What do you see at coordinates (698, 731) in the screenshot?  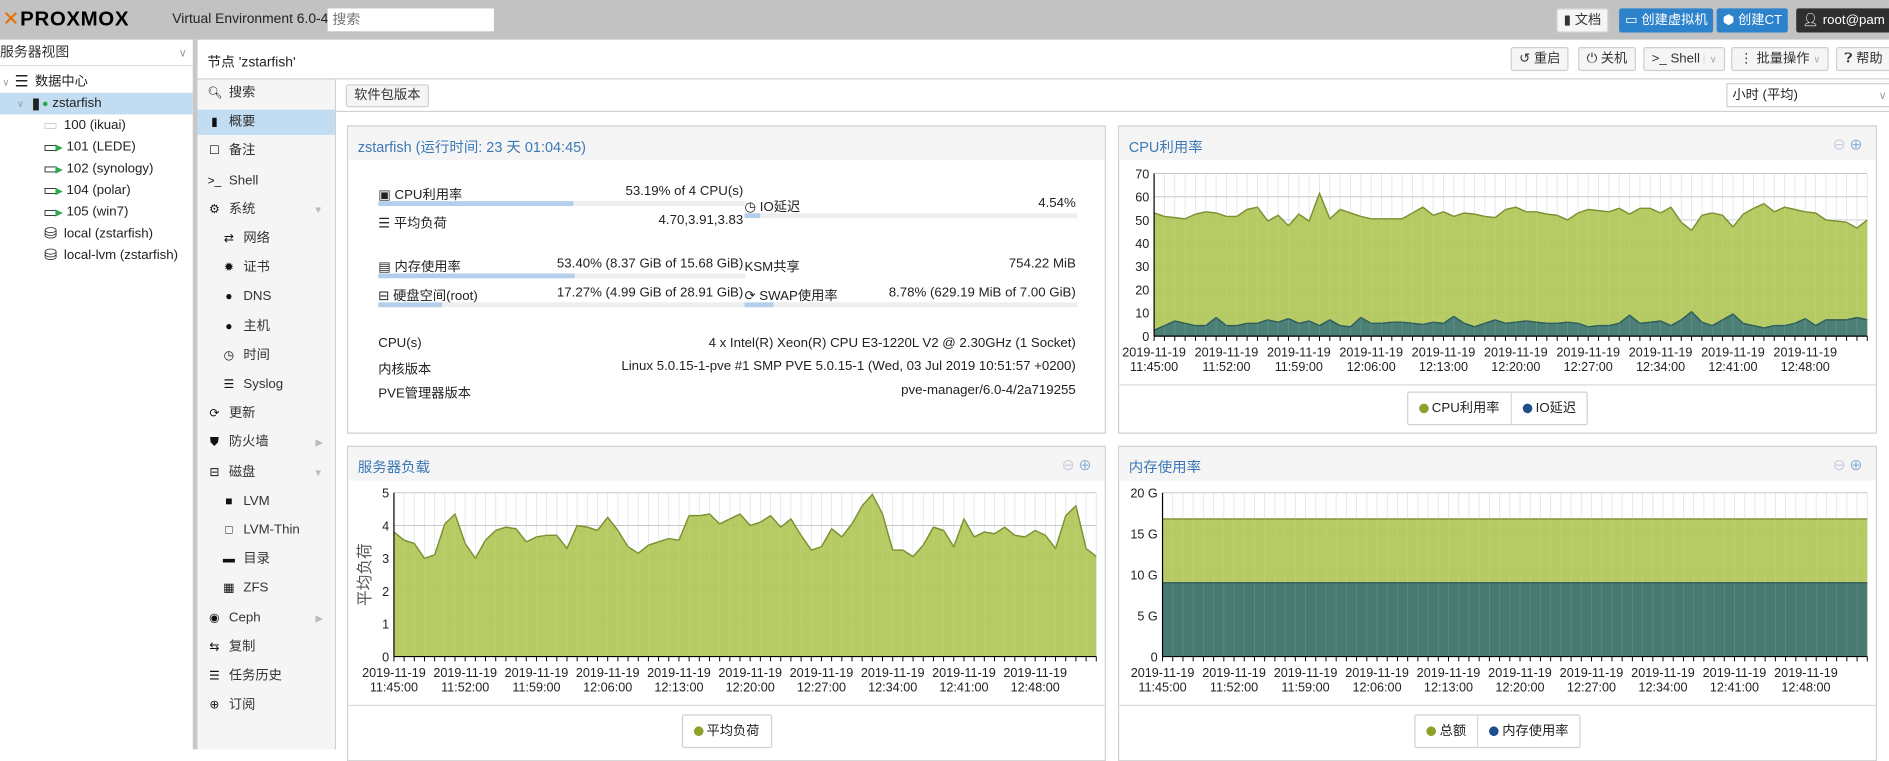 I see `legend-marker-icon` at bounding box center [698, 731].